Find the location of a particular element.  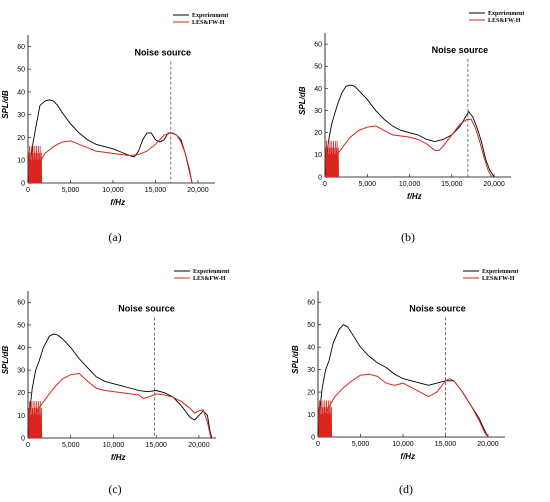

panel-label: (b) is located at coordinates (408, 237).